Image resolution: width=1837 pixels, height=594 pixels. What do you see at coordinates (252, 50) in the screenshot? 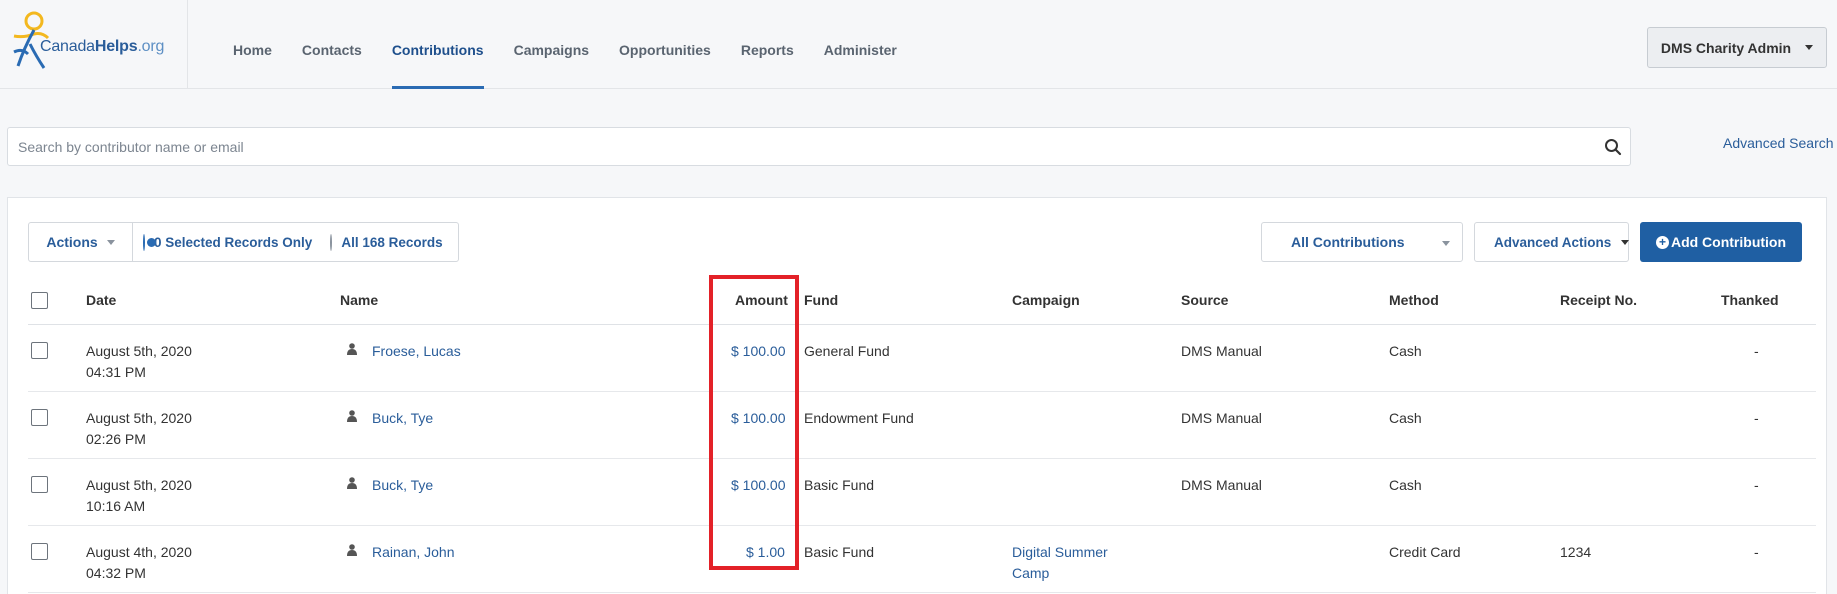
I see `nav-home: Home` at bounding box center [252, 50].